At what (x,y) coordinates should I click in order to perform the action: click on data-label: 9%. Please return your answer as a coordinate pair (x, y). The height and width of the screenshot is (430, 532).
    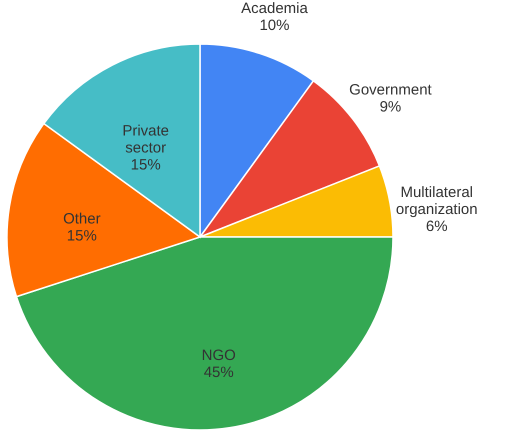
    Looking at the image, I should click on (391, 107).